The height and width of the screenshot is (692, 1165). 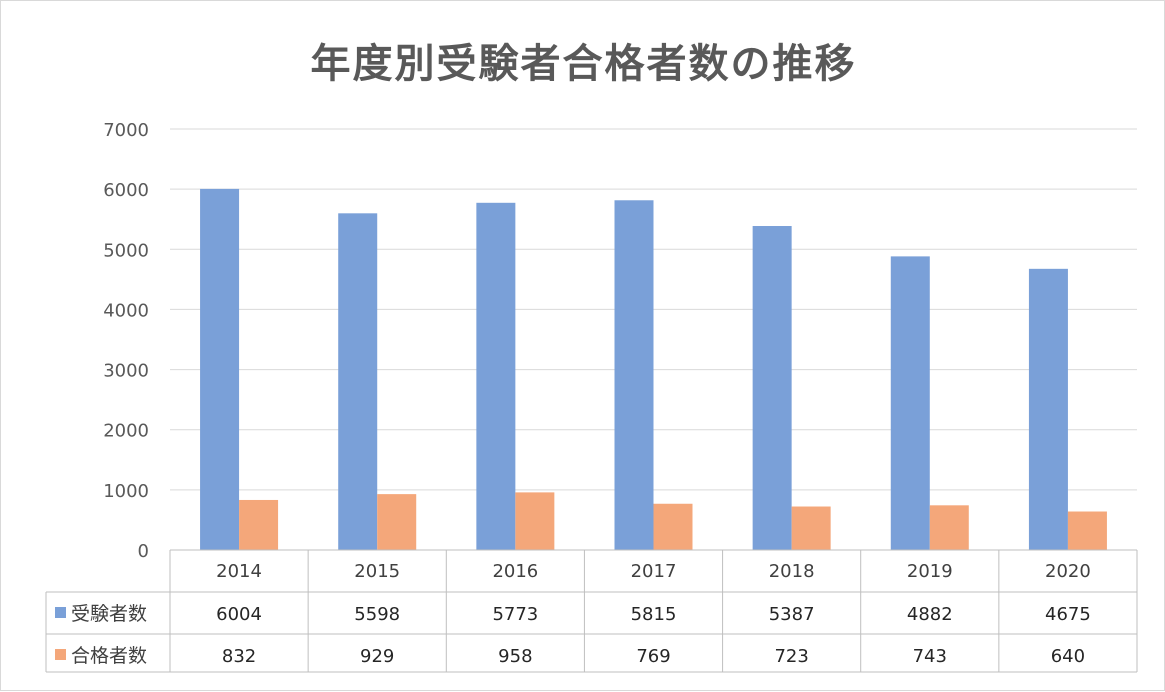 I want to click on data-label: 5598, so click(x=377, y=614).